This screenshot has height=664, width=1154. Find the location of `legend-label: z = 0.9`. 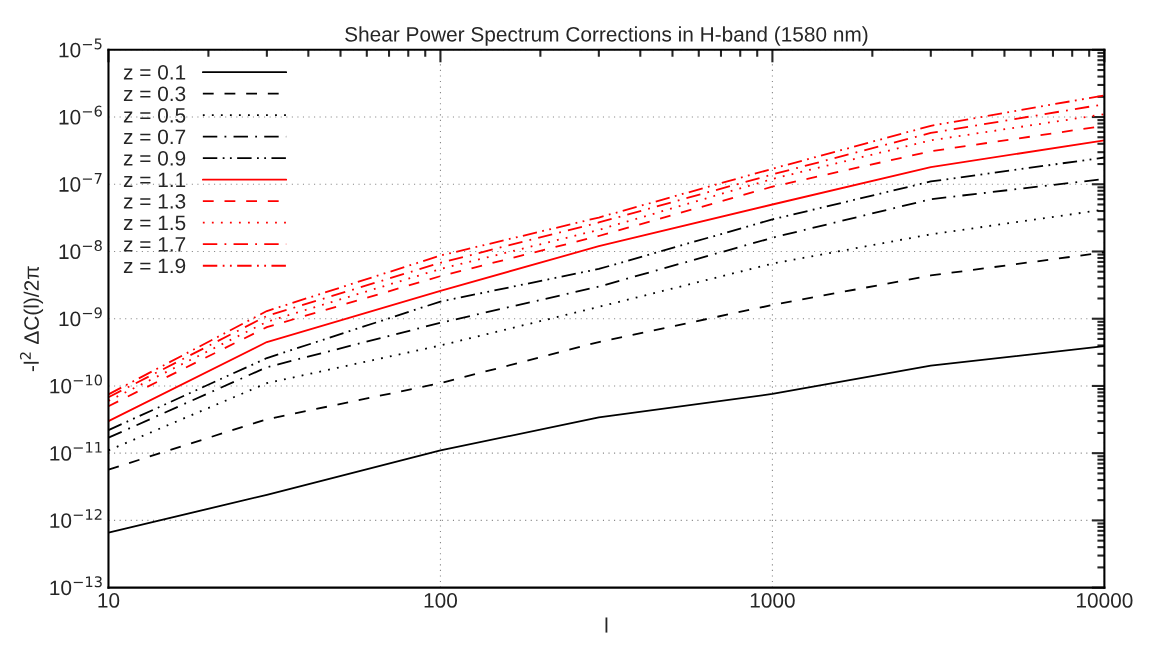

legend-label: z = 0.9 is located at coordinates (154, 158).